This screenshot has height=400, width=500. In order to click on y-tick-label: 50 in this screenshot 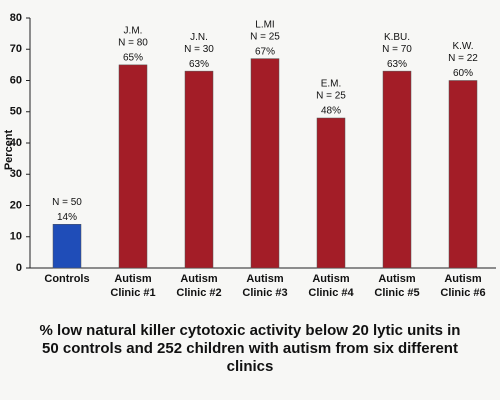, I will do `click(16, 112)`.